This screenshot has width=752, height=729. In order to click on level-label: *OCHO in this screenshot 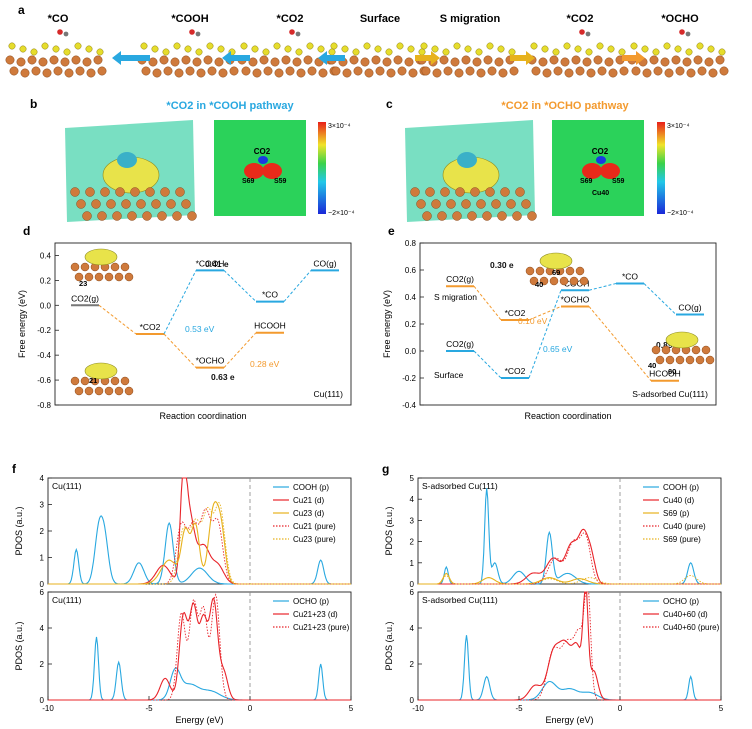, I will do `click(575, 299)`.